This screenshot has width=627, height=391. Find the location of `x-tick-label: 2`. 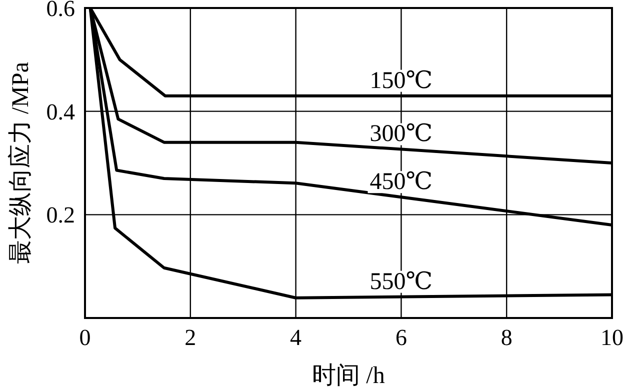

x-tick-label: 2 is located at coordinates (190, 337).